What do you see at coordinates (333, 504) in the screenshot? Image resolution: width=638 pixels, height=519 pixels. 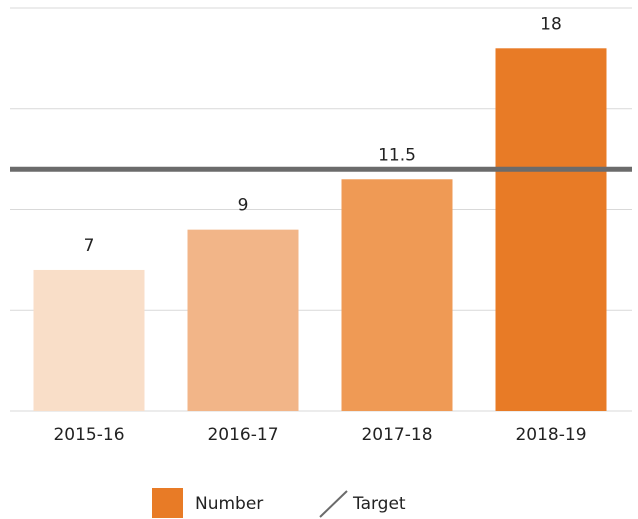 I see `legend-target-icon` at bounding box center [333, 504].